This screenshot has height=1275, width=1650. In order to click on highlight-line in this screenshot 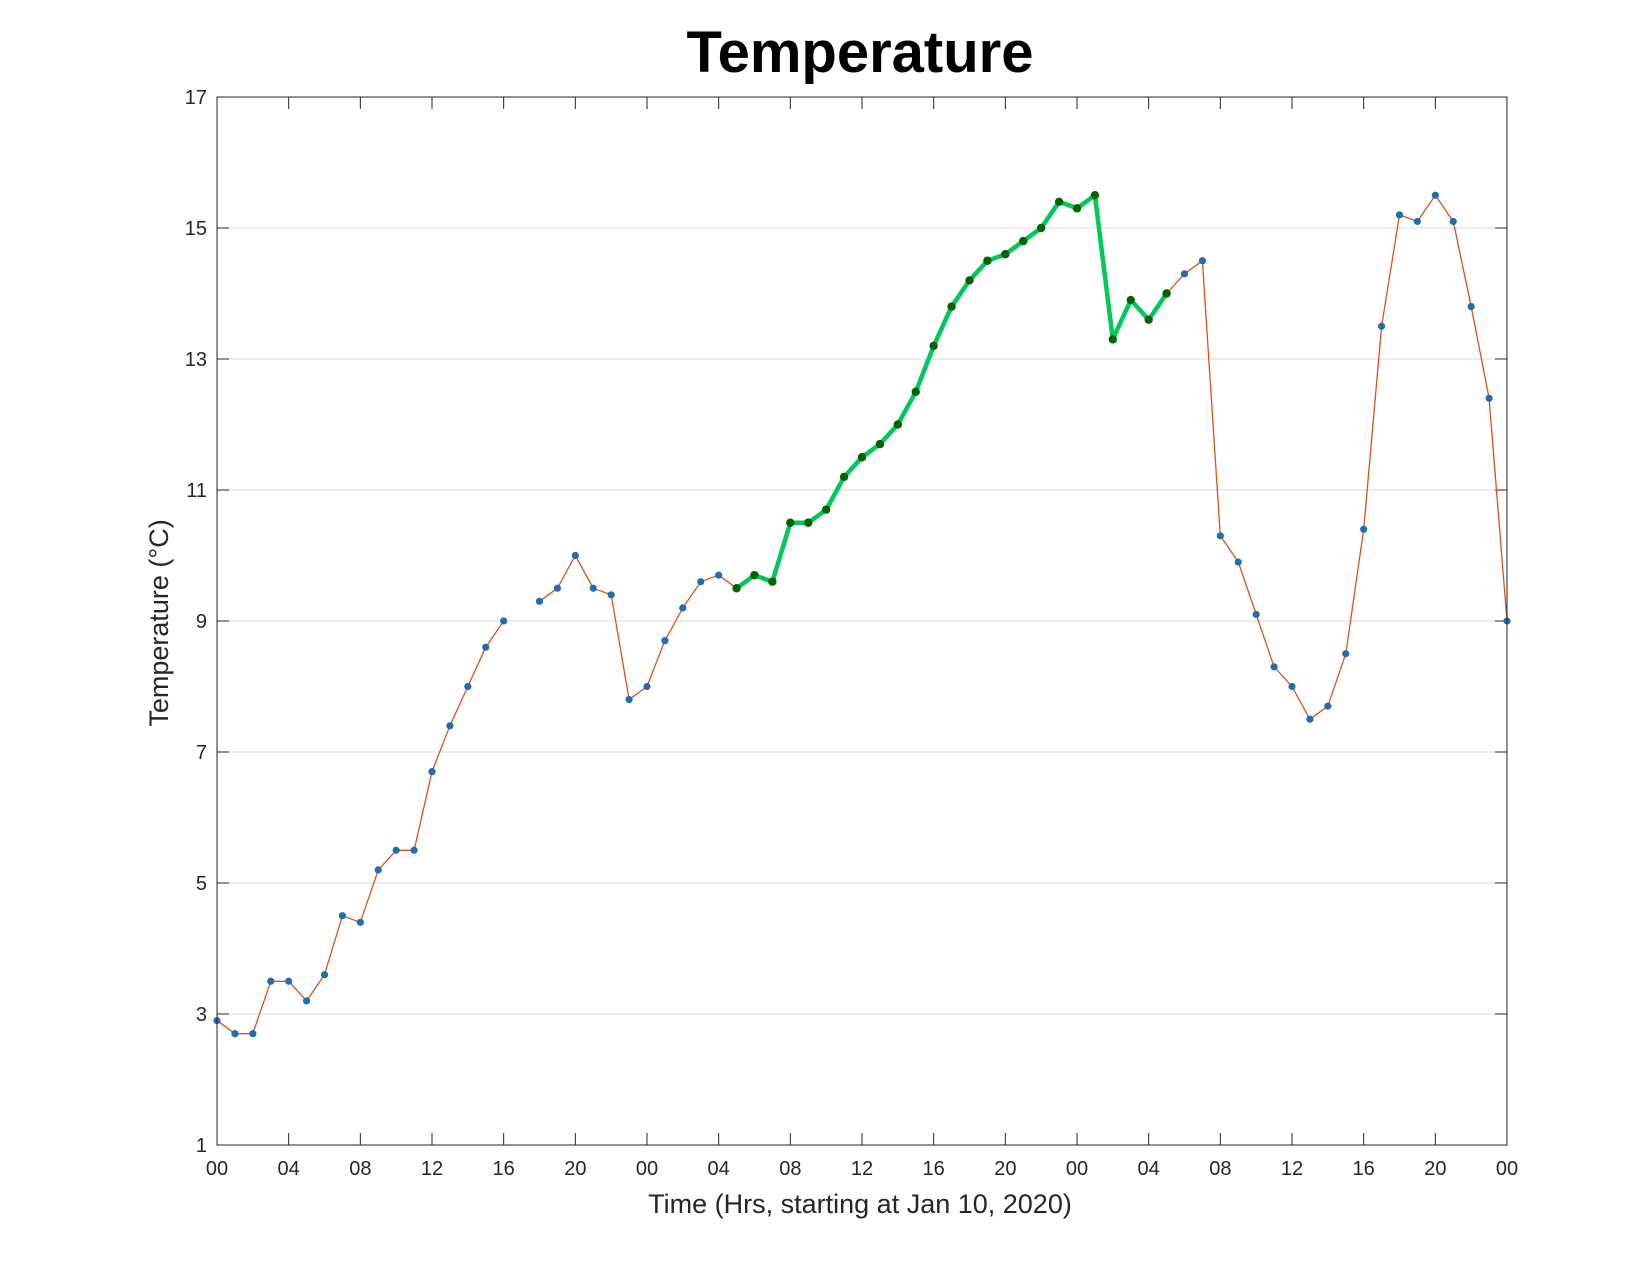, I will do `click(951, 392)`.